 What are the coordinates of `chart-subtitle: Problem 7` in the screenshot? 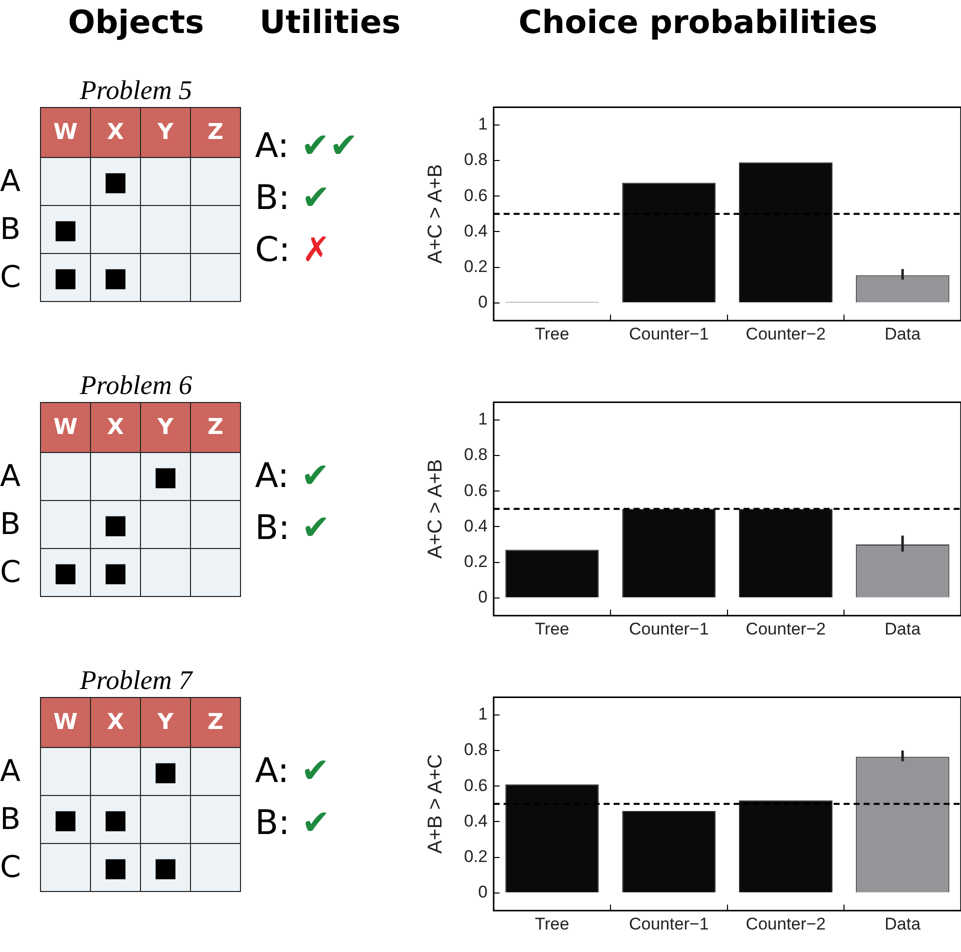 It's located at (136, 681).